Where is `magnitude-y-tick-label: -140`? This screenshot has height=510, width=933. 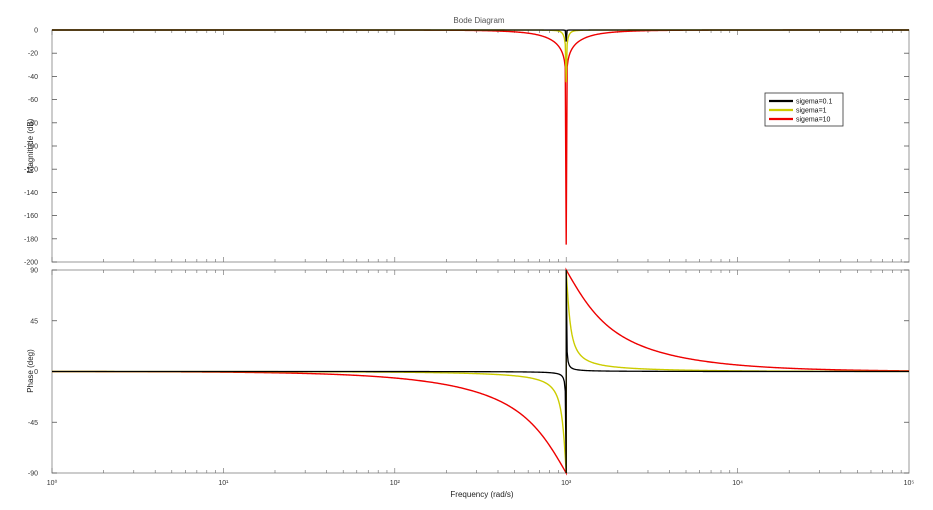
magnitude-y-tick-label: -140 is located at coordinates (31, 193).